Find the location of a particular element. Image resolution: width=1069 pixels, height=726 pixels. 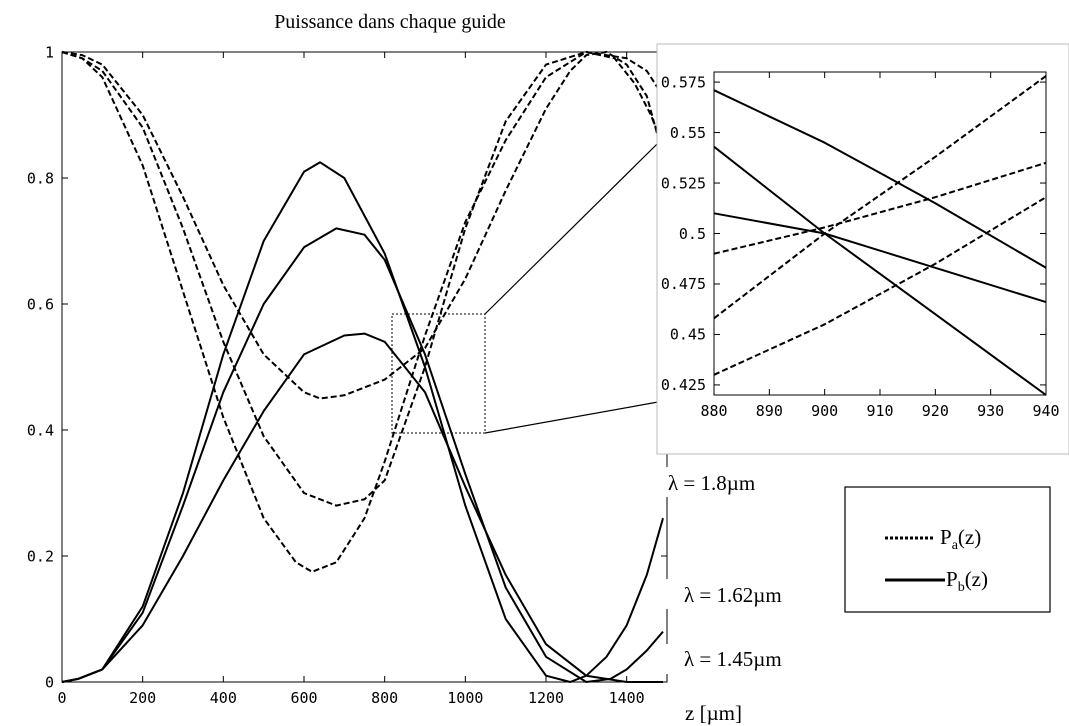

inset-x-tick-label: 900 is located at coordinates (824, 411).